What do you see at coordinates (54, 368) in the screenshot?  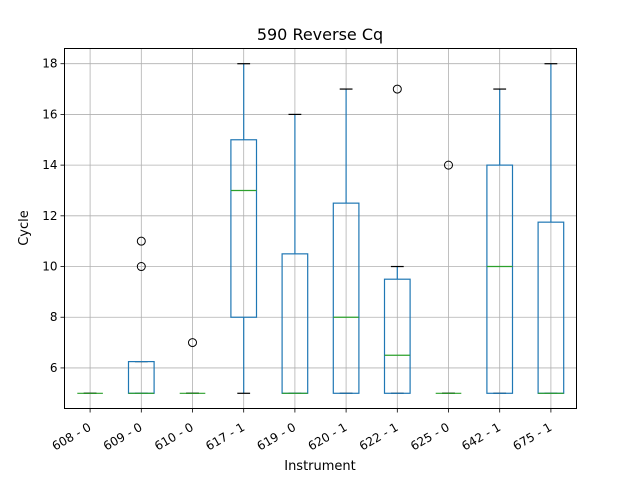 I see `y-tick-label: 6` at bounding box center [54, 368].